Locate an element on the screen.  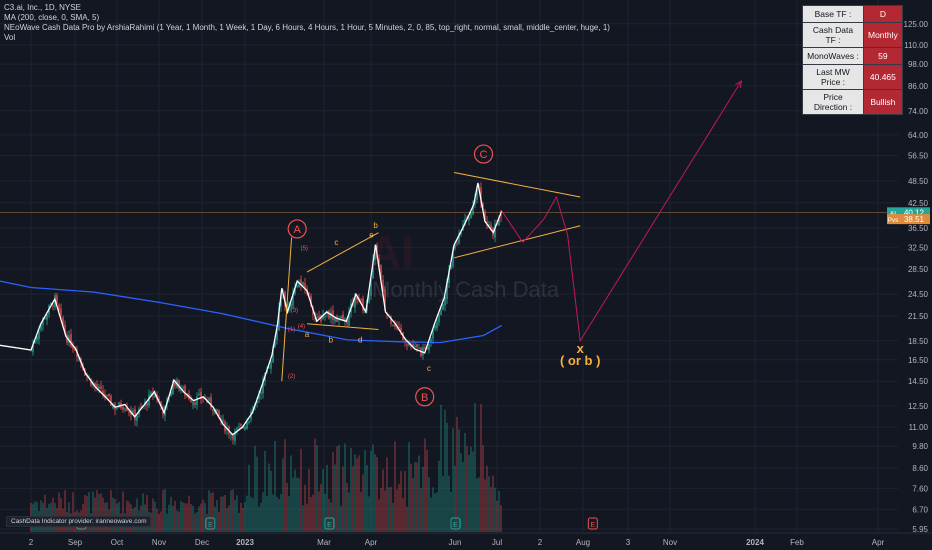
info-row: Price Direction : Bullish is located at coordinates (852, 102).